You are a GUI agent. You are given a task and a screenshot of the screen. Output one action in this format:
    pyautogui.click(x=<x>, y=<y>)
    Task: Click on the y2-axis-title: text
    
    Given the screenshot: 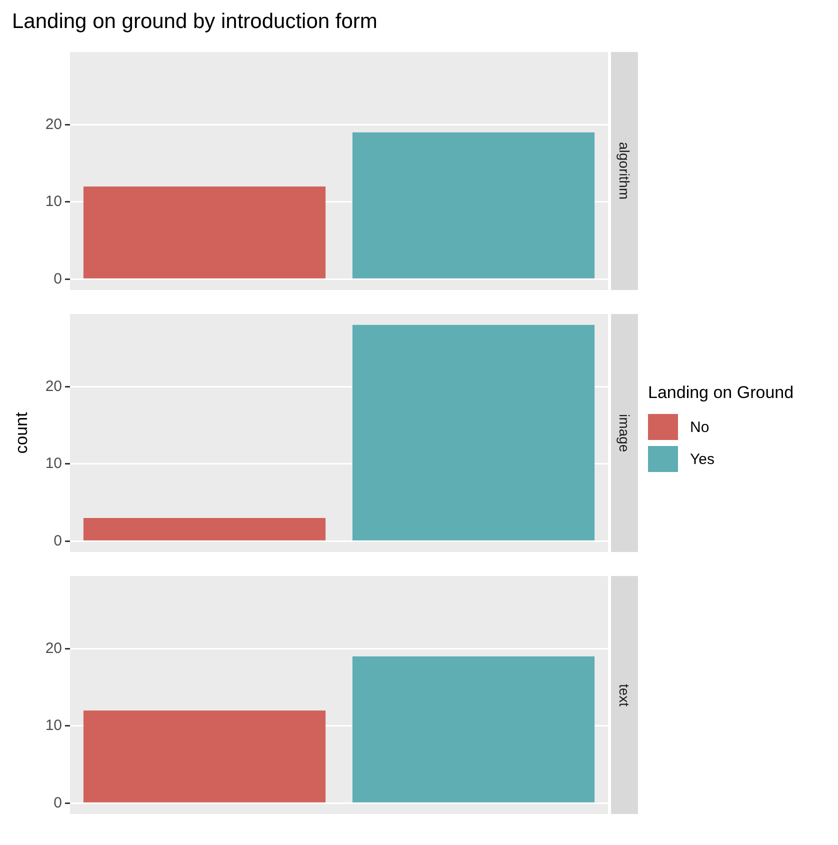 What is the action you would take?
    pyautogui.click(x=624, y=695)
    